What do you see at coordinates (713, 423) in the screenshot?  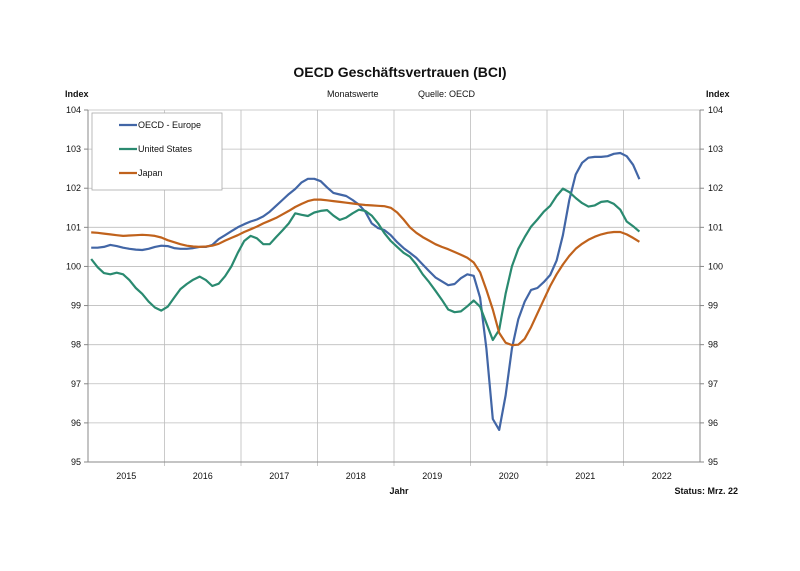 I see `y-tick-label-right: 96` at bounding box center [713, 423].